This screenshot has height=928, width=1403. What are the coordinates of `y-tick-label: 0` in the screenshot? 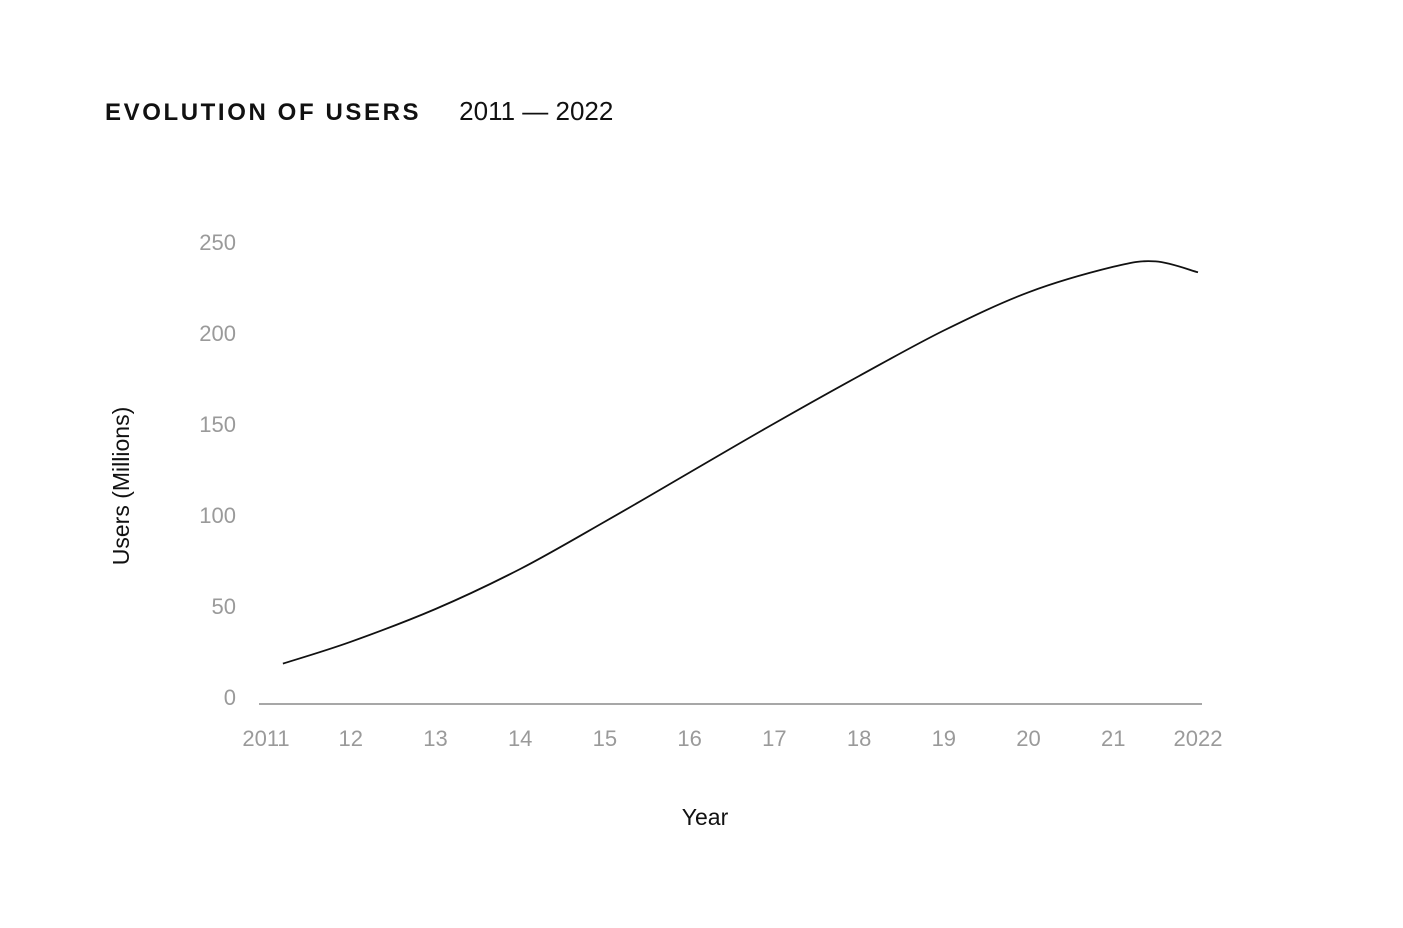 It's located at (230, 697).